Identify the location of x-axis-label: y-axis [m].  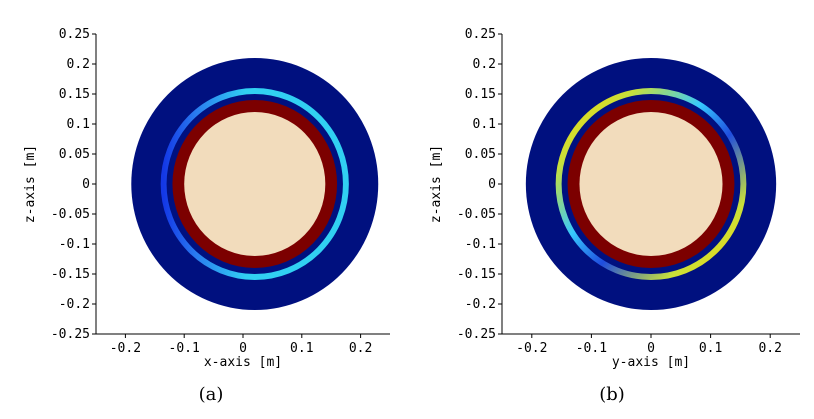
(651, 362).